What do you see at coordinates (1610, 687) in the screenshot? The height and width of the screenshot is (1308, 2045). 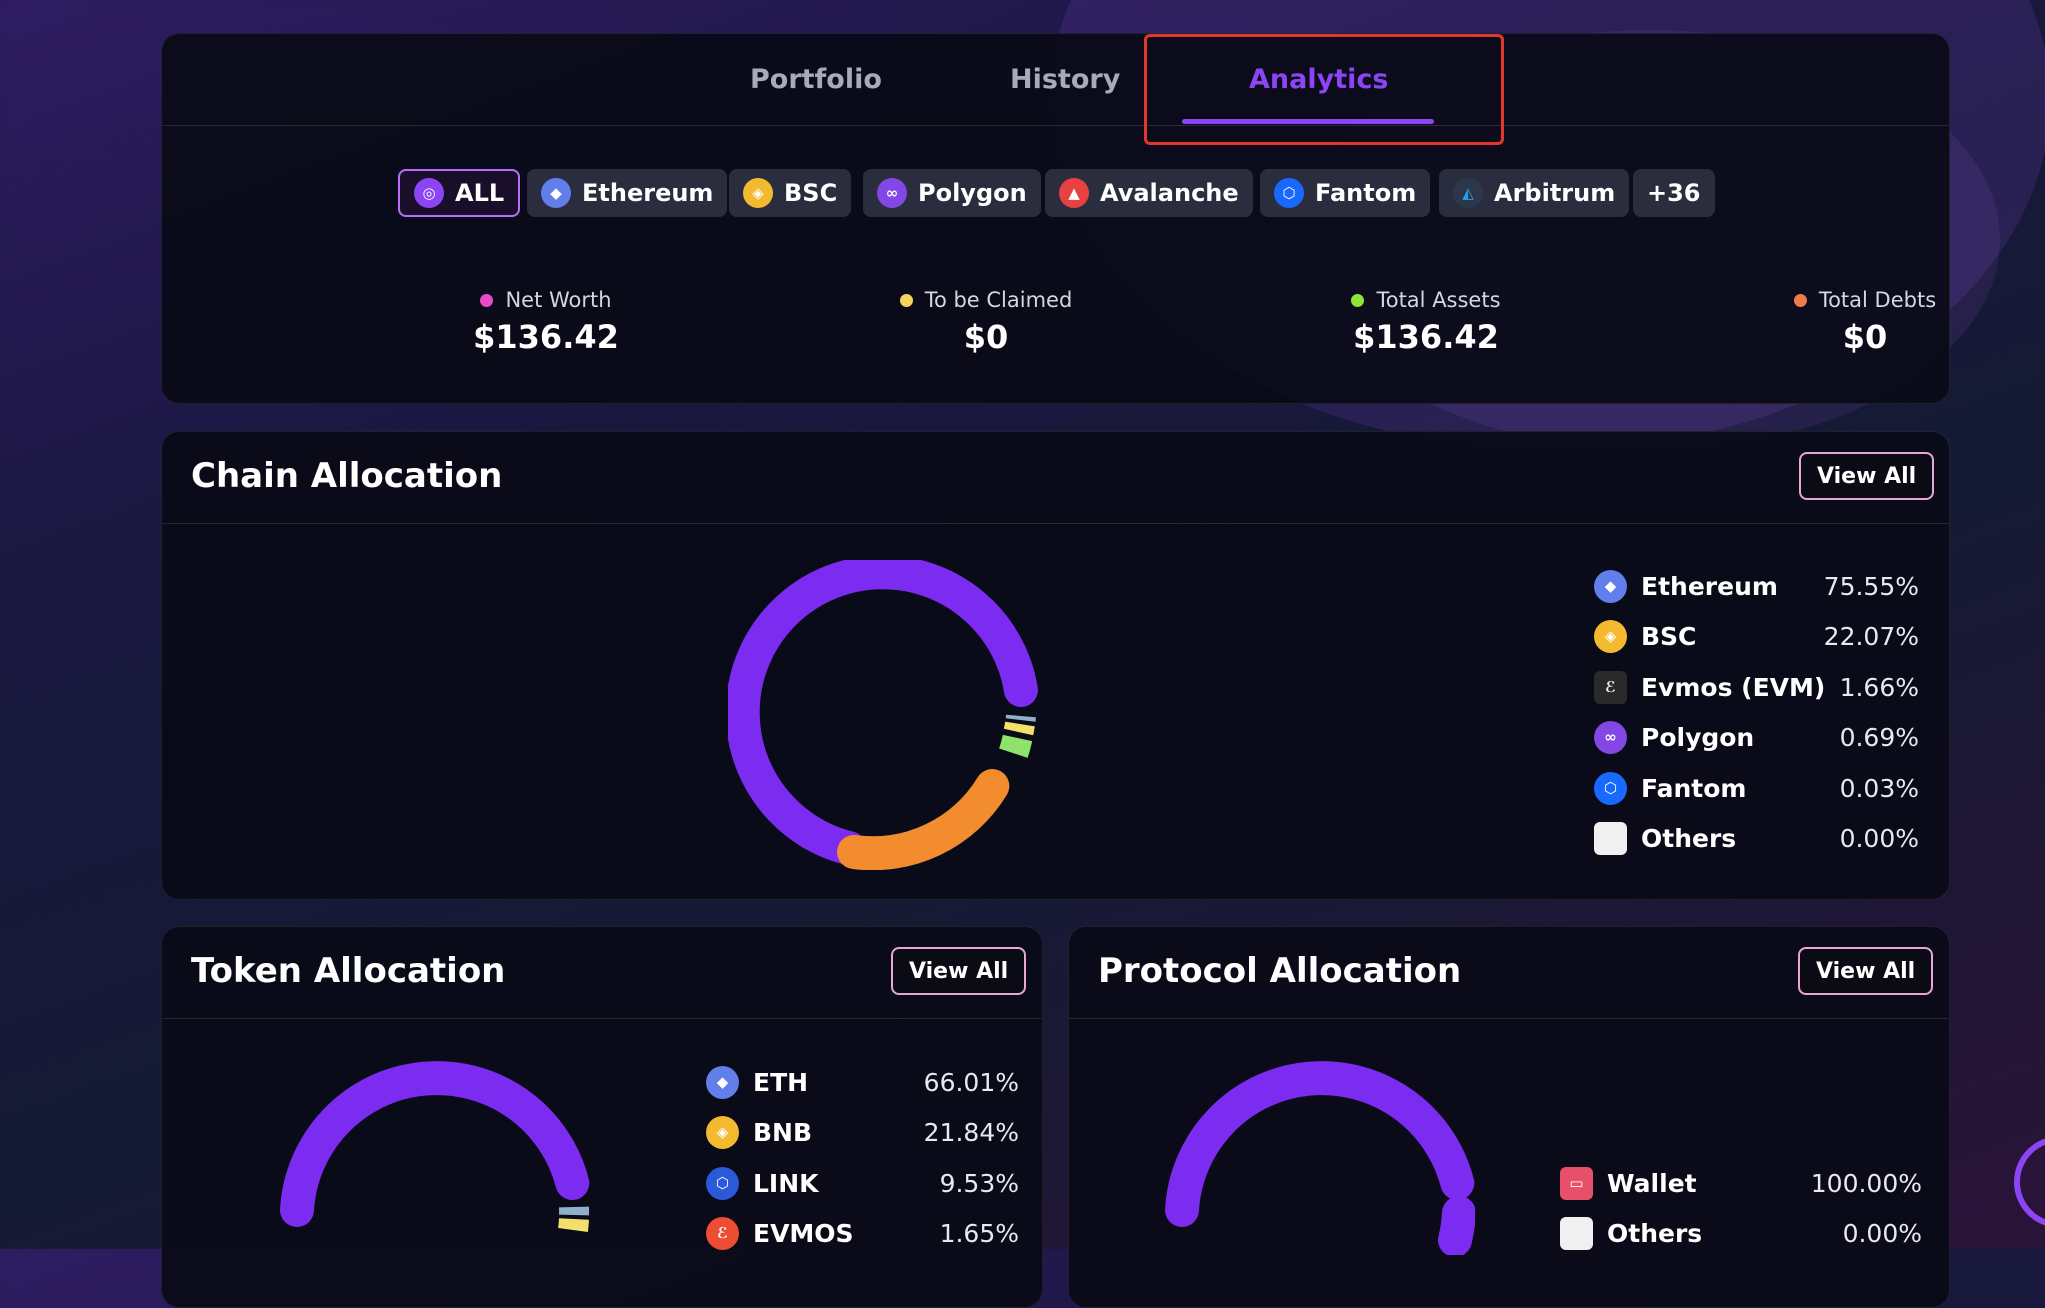 I see `evmos-icon: ℰ` at bounding box center [1610, 687].